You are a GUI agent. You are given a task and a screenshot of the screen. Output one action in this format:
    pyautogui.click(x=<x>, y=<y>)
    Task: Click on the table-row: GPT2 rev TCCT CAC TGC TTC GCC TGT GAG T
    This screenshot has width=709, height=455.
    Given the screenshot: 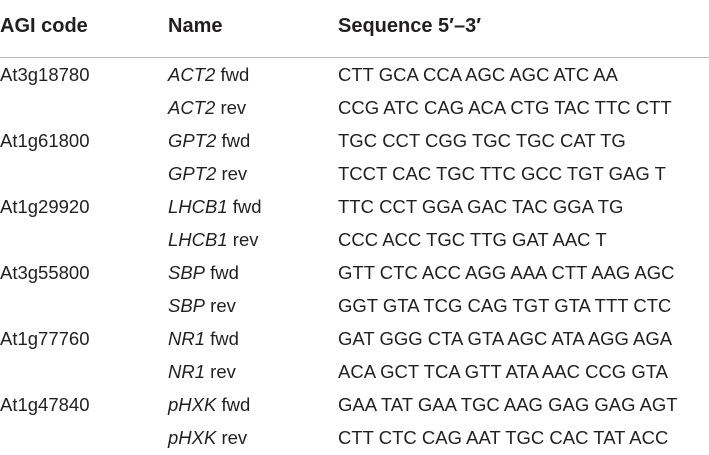 What is the action you would take?
    pyautogui.click(x=354, y=173)
    